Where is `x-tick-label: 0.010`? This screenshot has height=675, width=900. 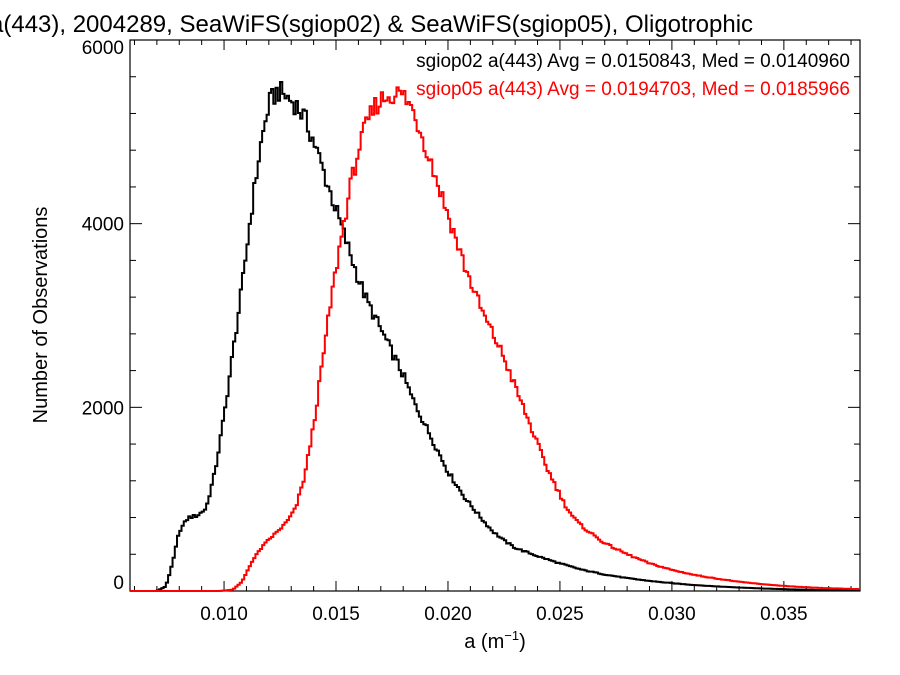
x-tick-label: 0.010 is located at coordinates (224, 614).